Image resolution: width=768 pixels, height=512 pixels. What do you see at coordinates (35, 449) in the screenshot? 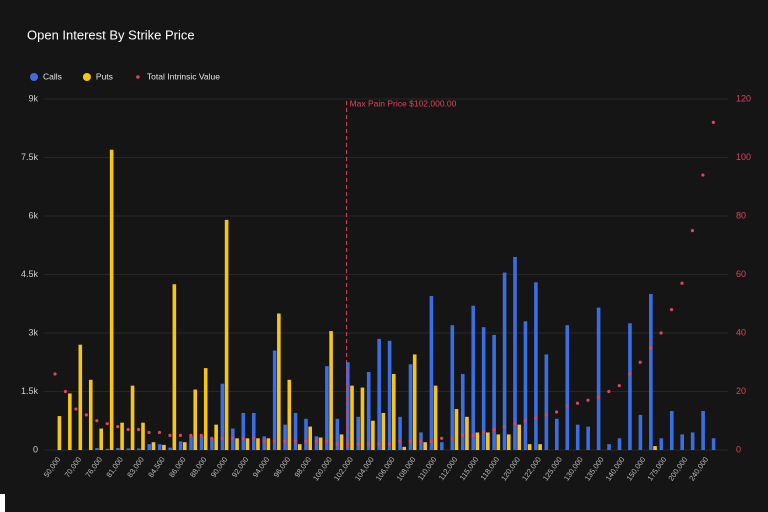
I see `y-tick-label: 0` at bounding box center [35, 449].